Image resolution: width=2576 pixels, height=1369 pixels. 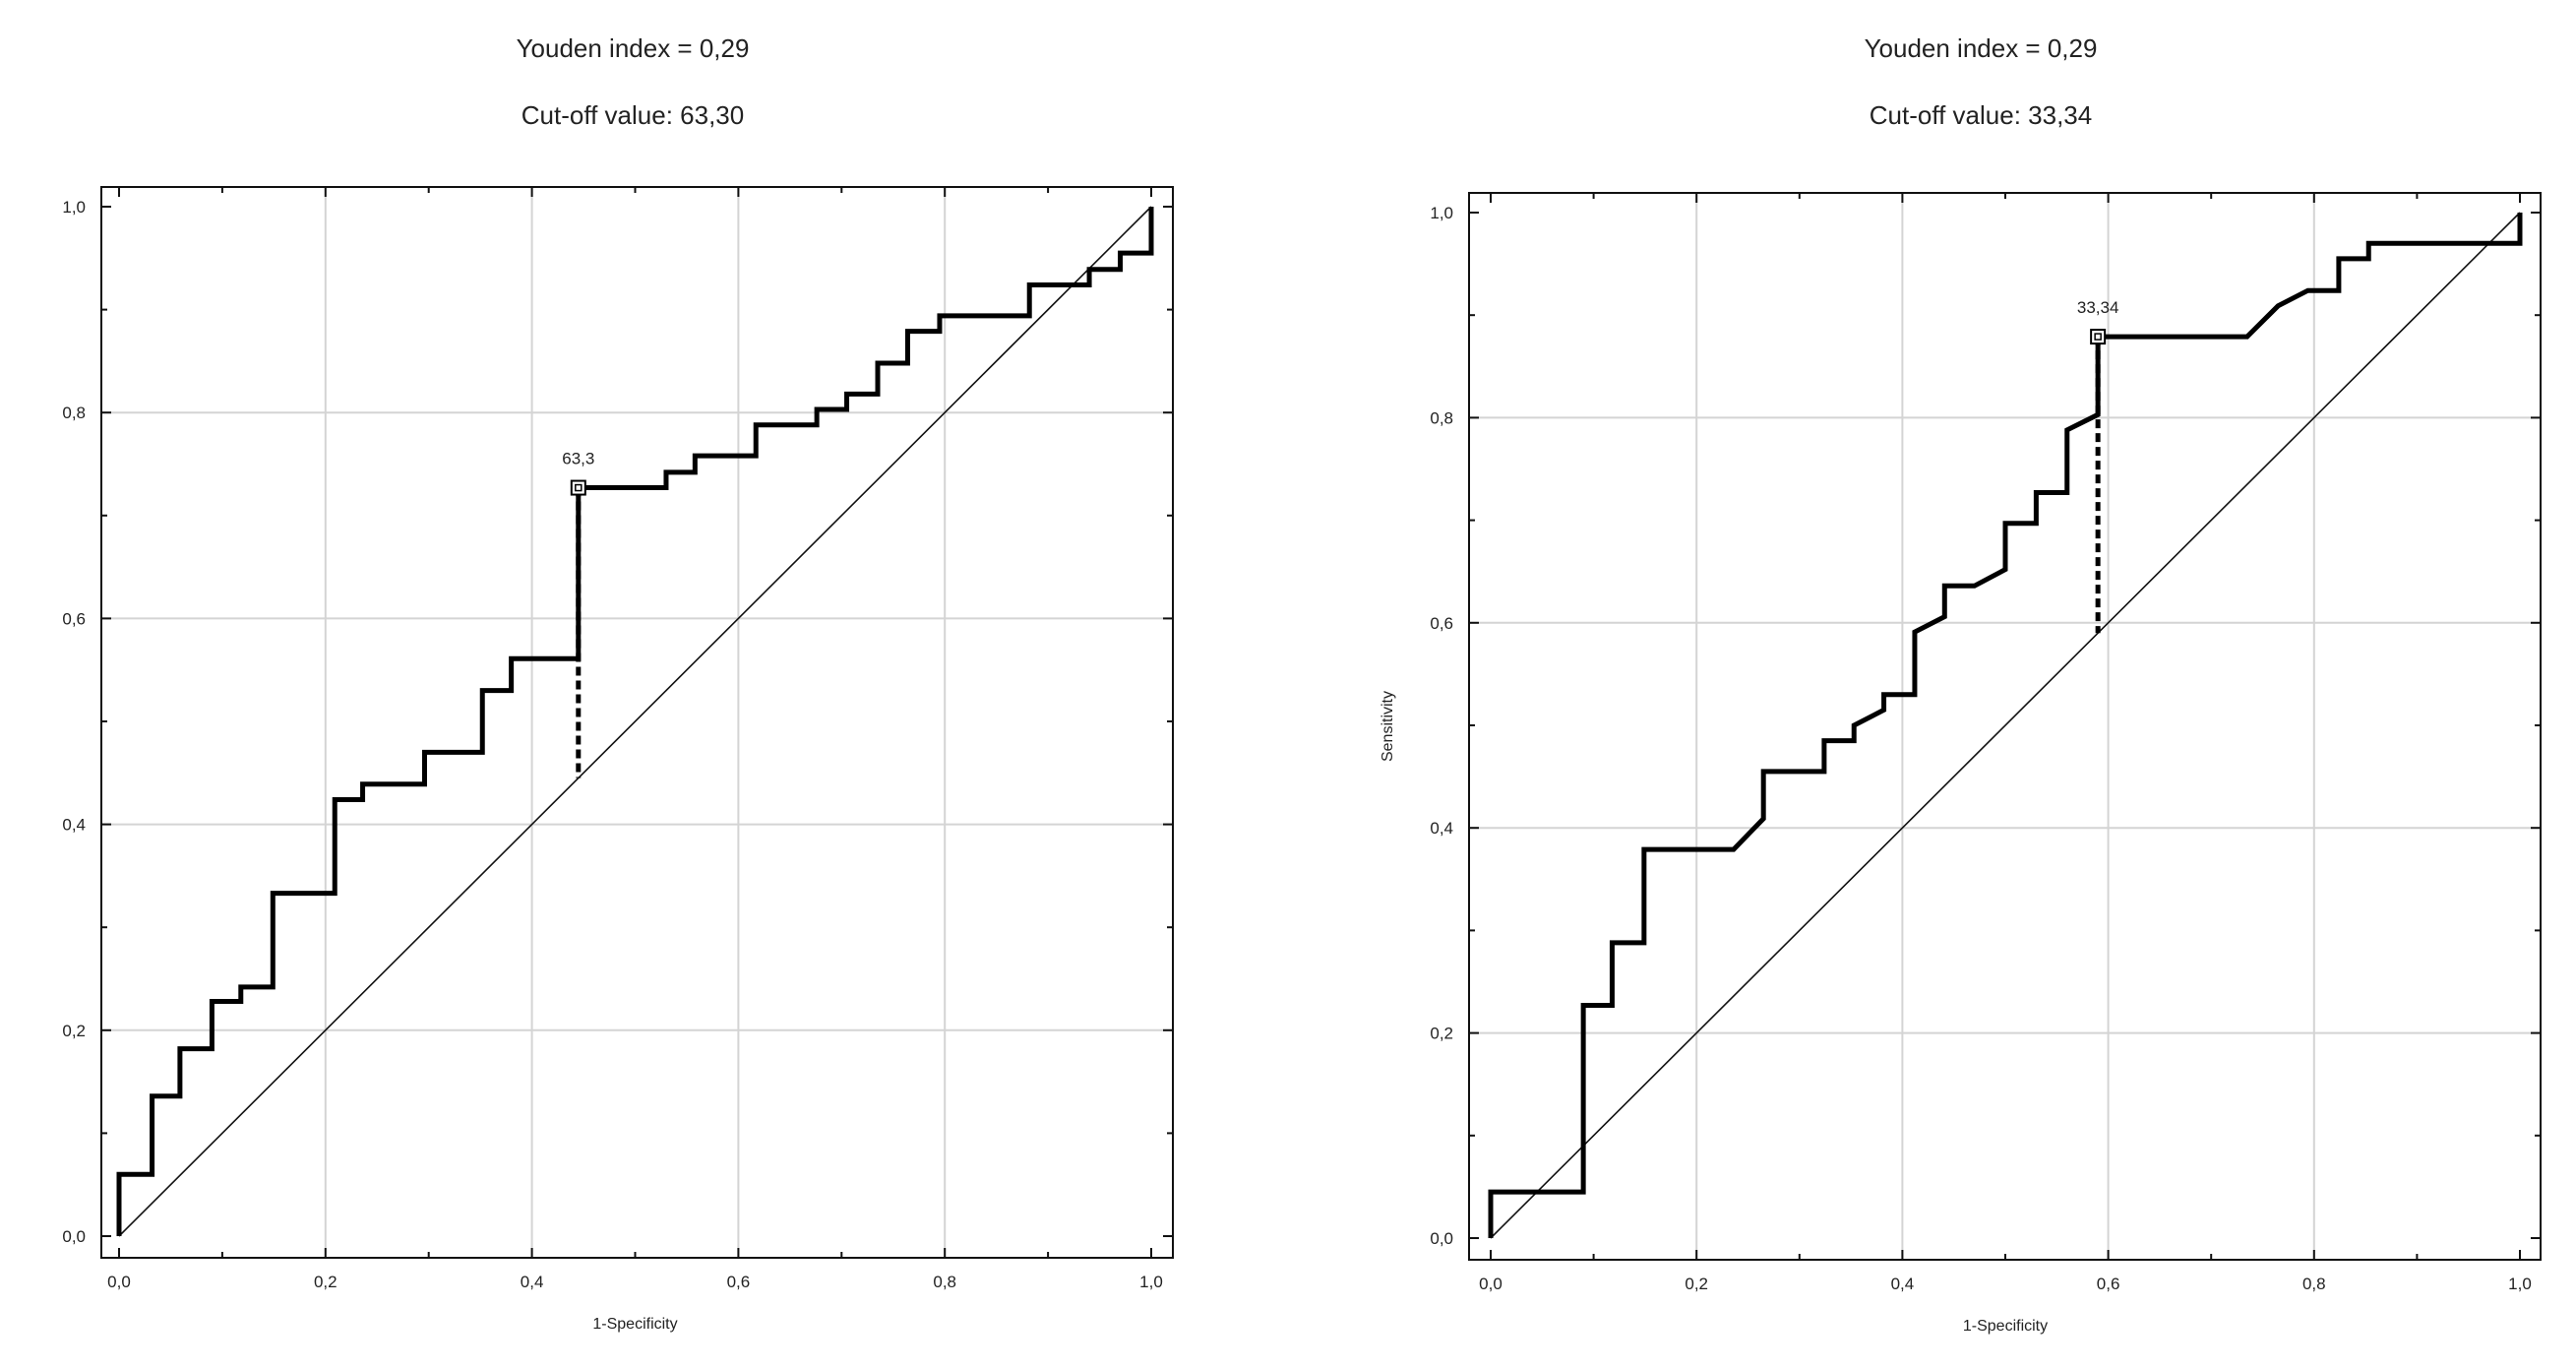 I want to click on right-y-axis-label: Sensitivity, so click(x=1388, y=727).